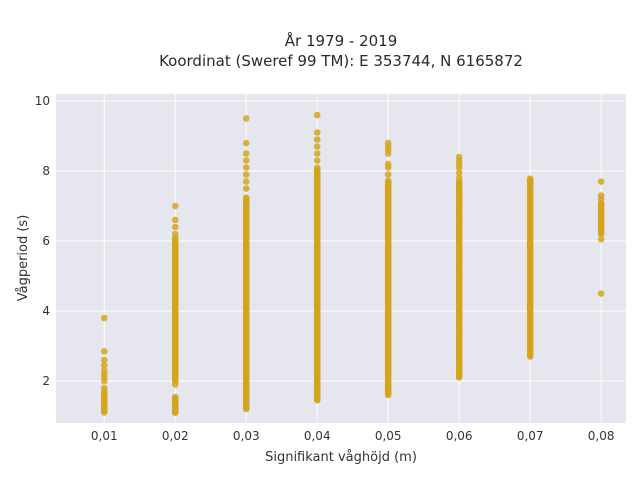  I want to click on y-tick-label: 6, so click(46, 241).